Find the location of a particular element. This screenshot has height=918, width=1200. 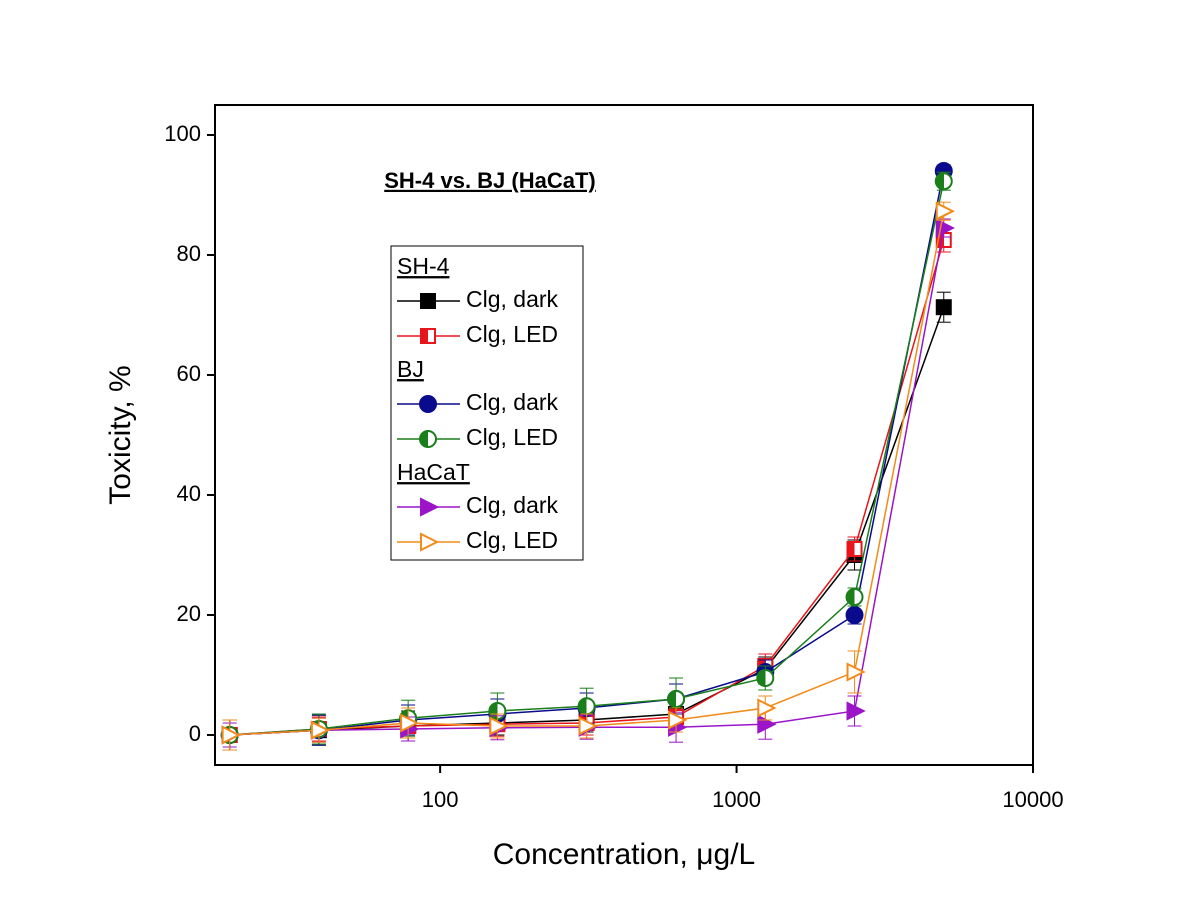

x-tick-label: 10000 is located at coordinates (1032, 799).